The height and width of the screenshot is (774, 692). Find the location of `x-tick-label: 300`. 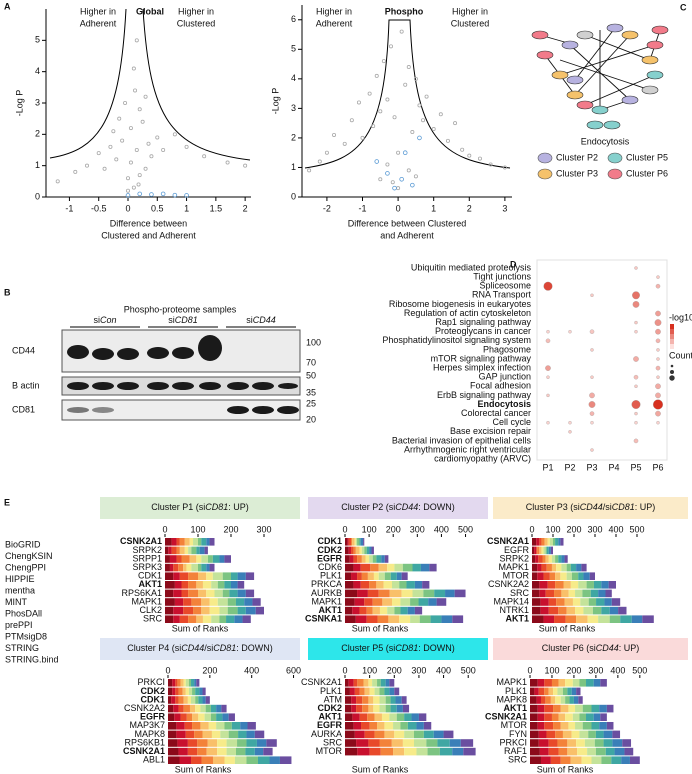

x-tick-label: 300 is located at coordinates (594, 529).